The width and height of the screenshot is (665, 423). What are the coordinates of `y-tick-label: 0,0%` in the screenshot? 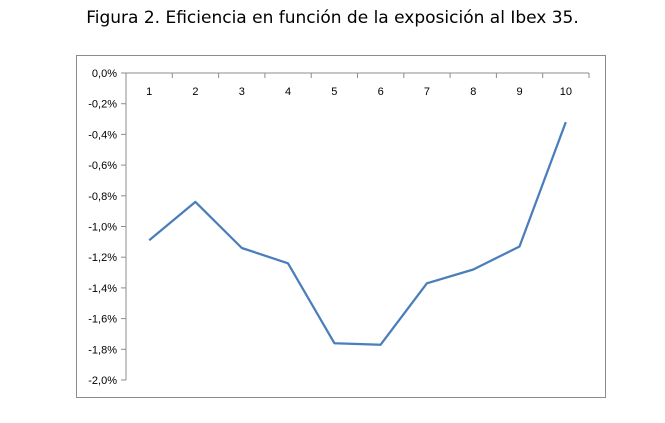 It's located at (104, 74).